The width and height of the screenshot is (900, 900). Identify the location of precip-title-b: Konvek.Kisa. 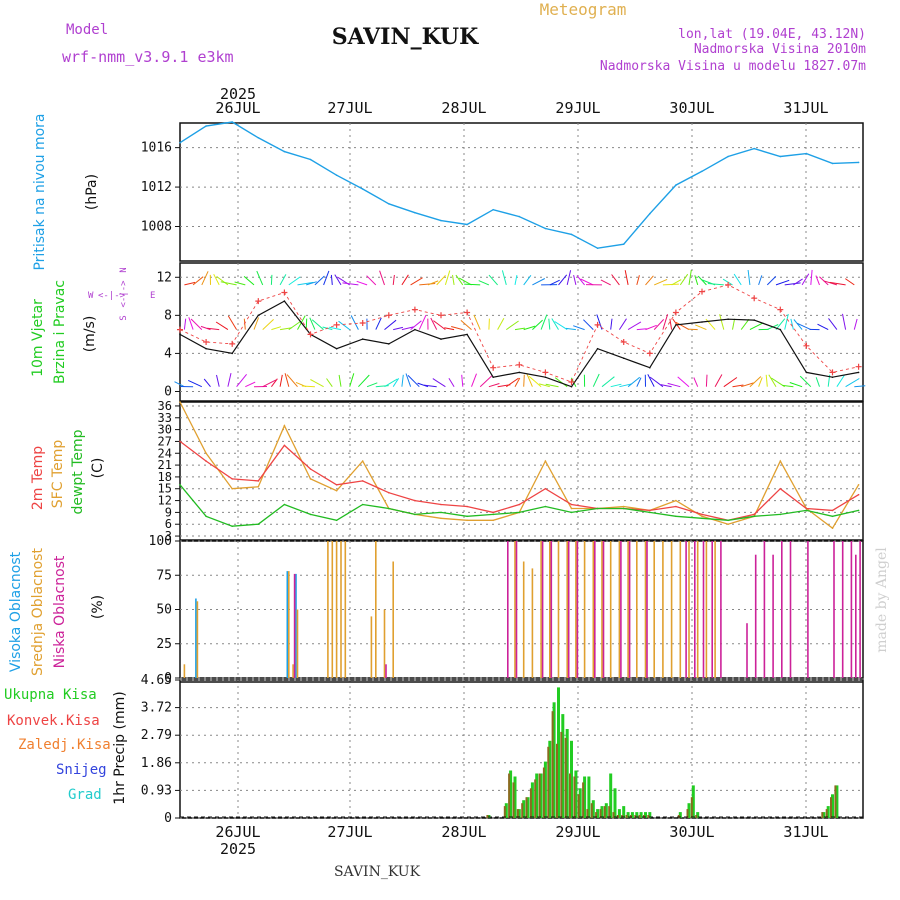
(53, 721).